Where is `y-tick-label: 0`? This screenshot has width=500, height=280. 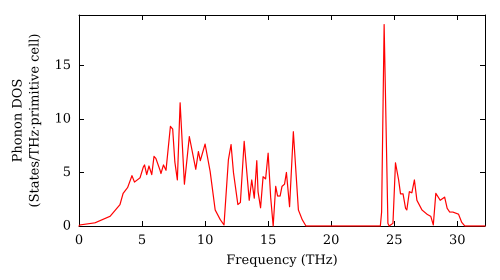
y-tick-label: 0 is located at coordinates (66, 226).